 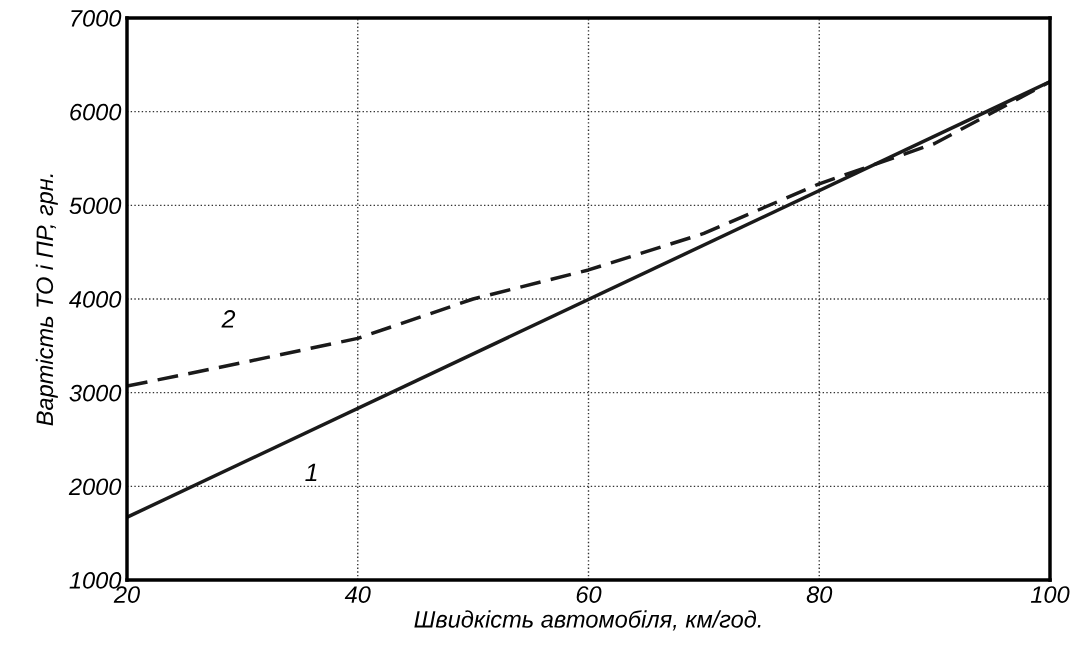 What do you see at coordinates (95, 393) in the screenshot?
I see `y-tick-label: 3000` at bounding box center [95, 393].